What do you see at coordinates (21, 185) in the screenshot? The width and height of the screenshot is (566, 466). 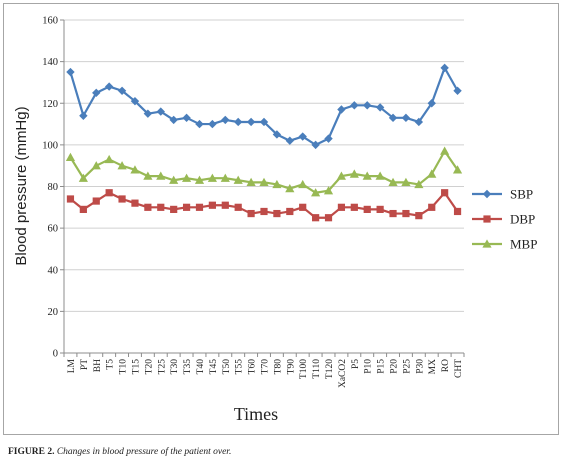 I see `y-axis-label: Blood pressure (mmHg)` at bounding box center [21, 185].